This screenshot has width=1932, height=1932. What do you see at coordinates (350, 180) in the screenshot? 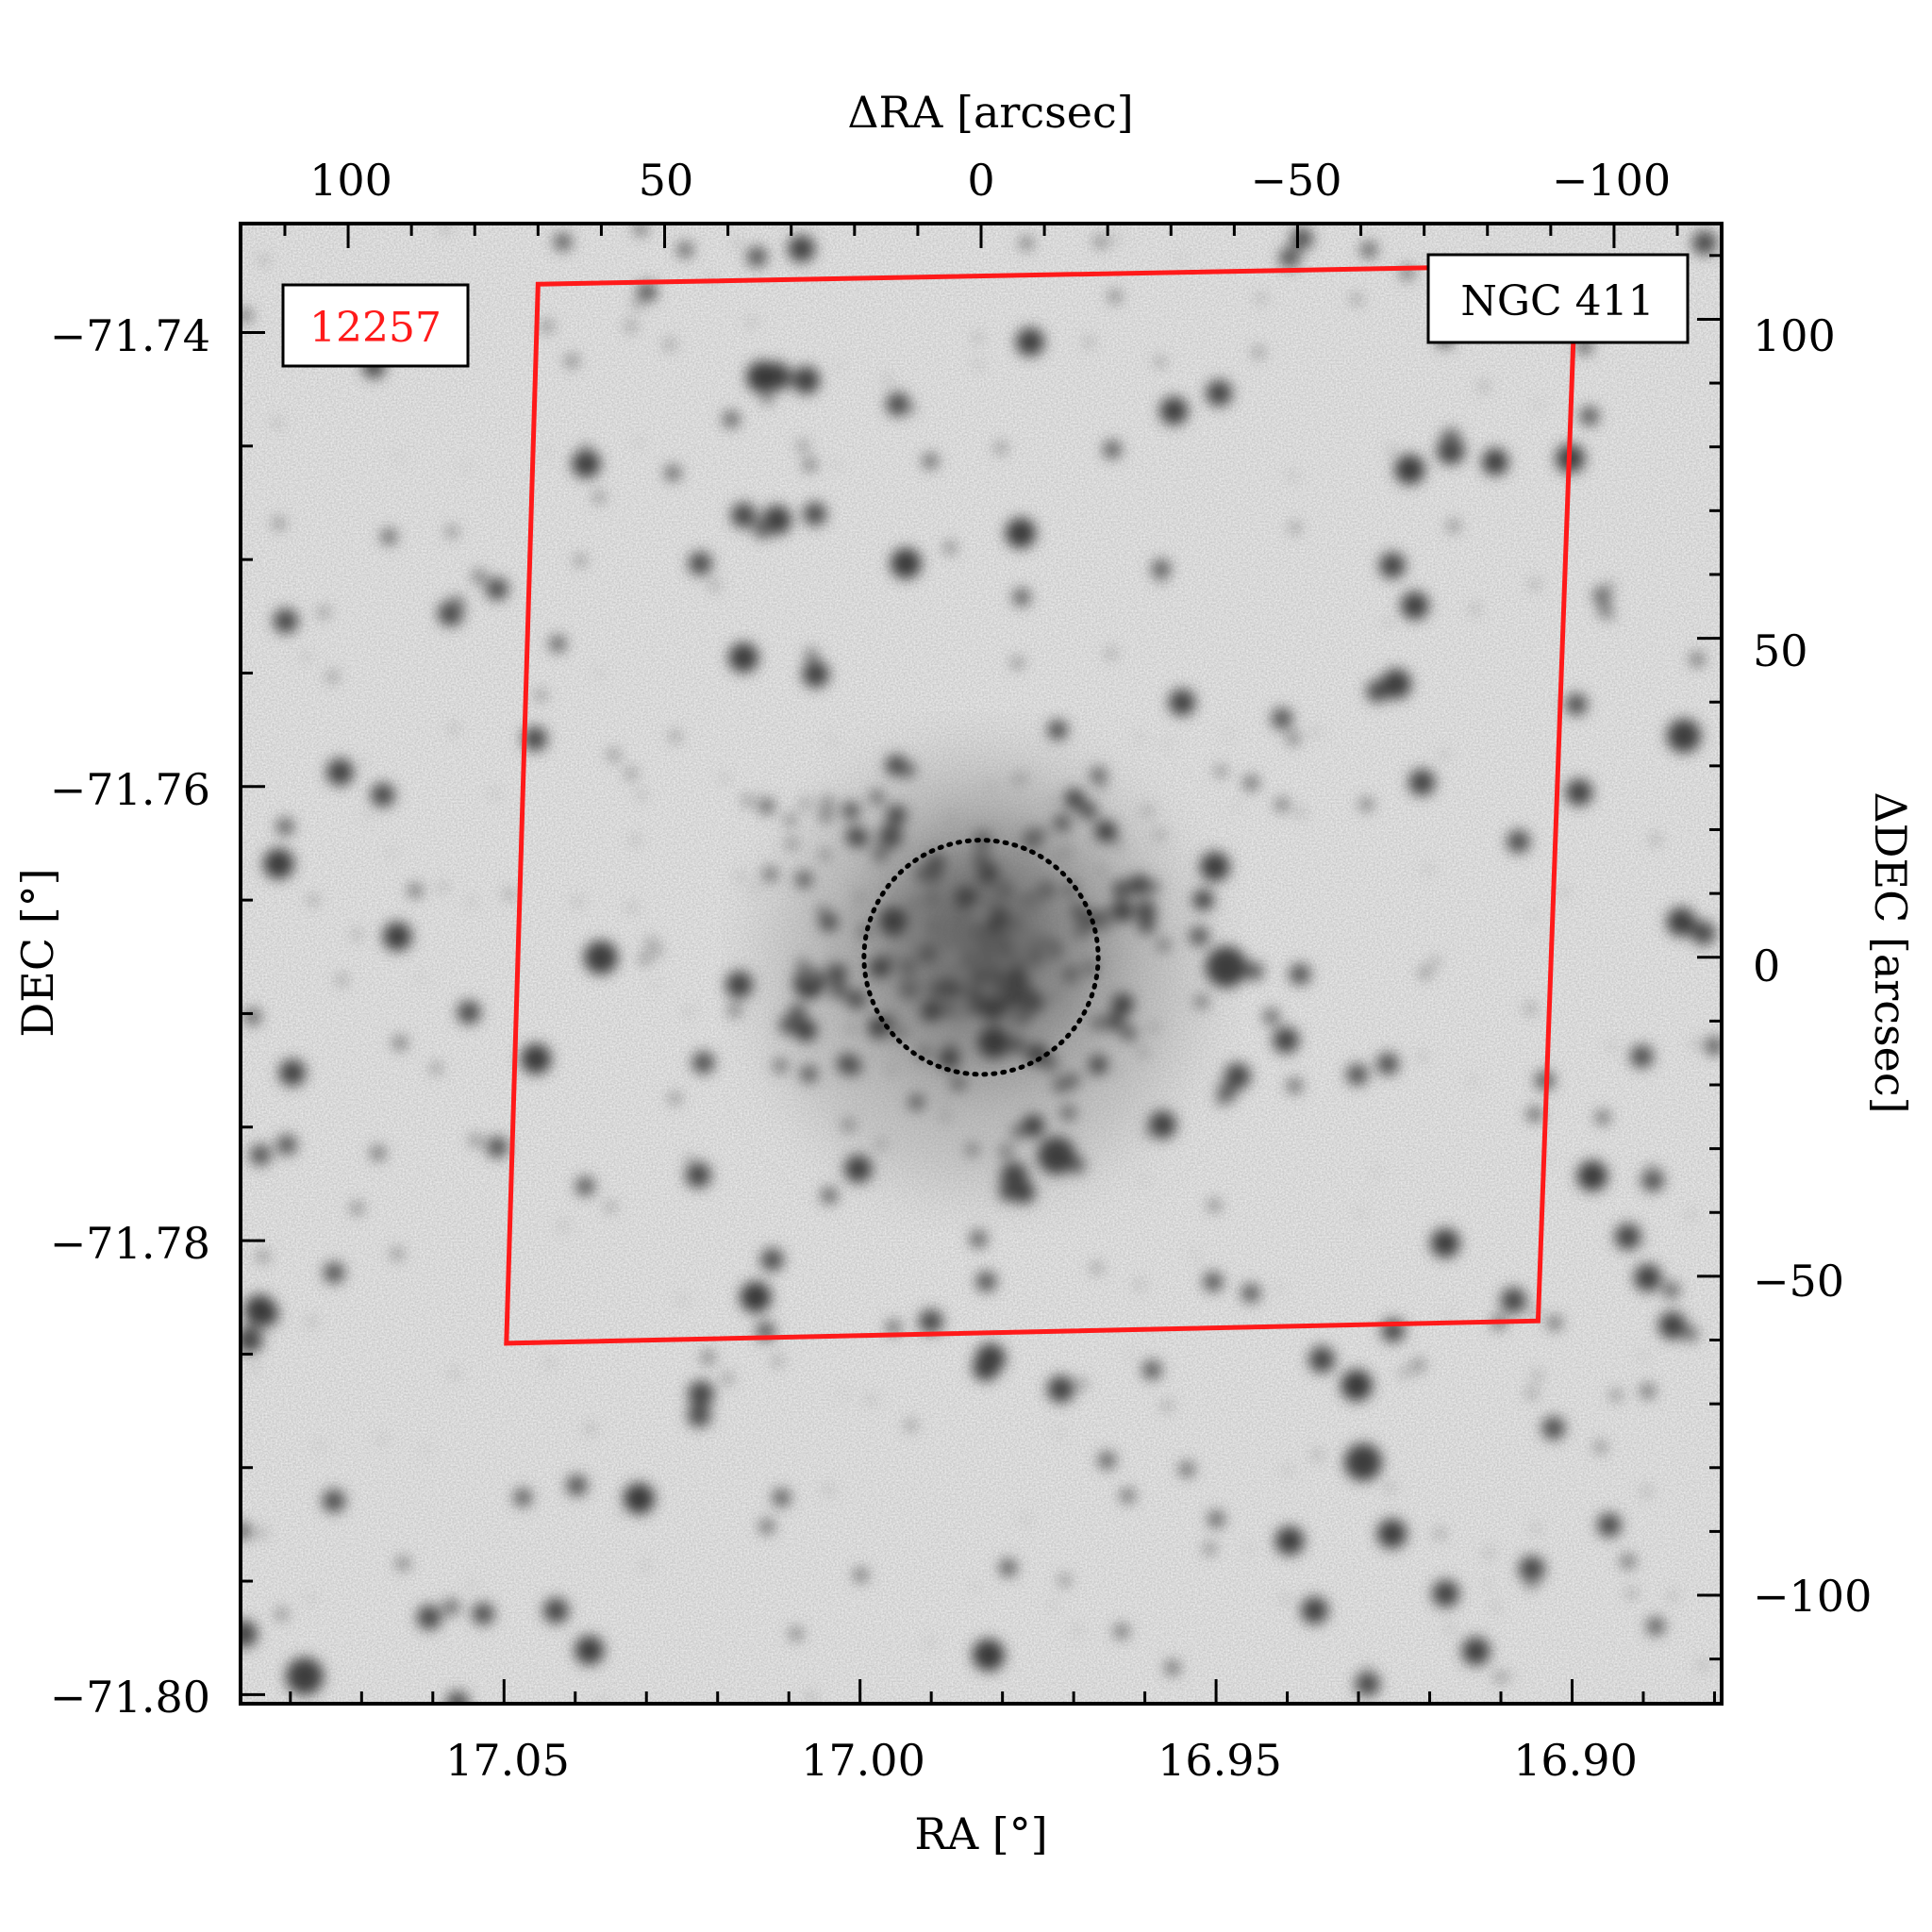
I see `dra-tick-label: 100` at bounding box center [350, 180].